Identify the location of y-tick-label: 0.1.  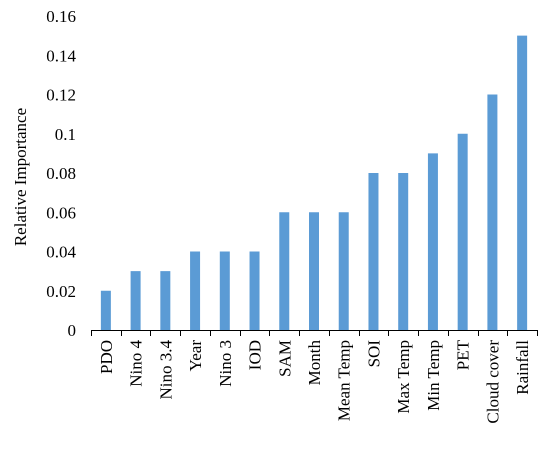
(65, 134).